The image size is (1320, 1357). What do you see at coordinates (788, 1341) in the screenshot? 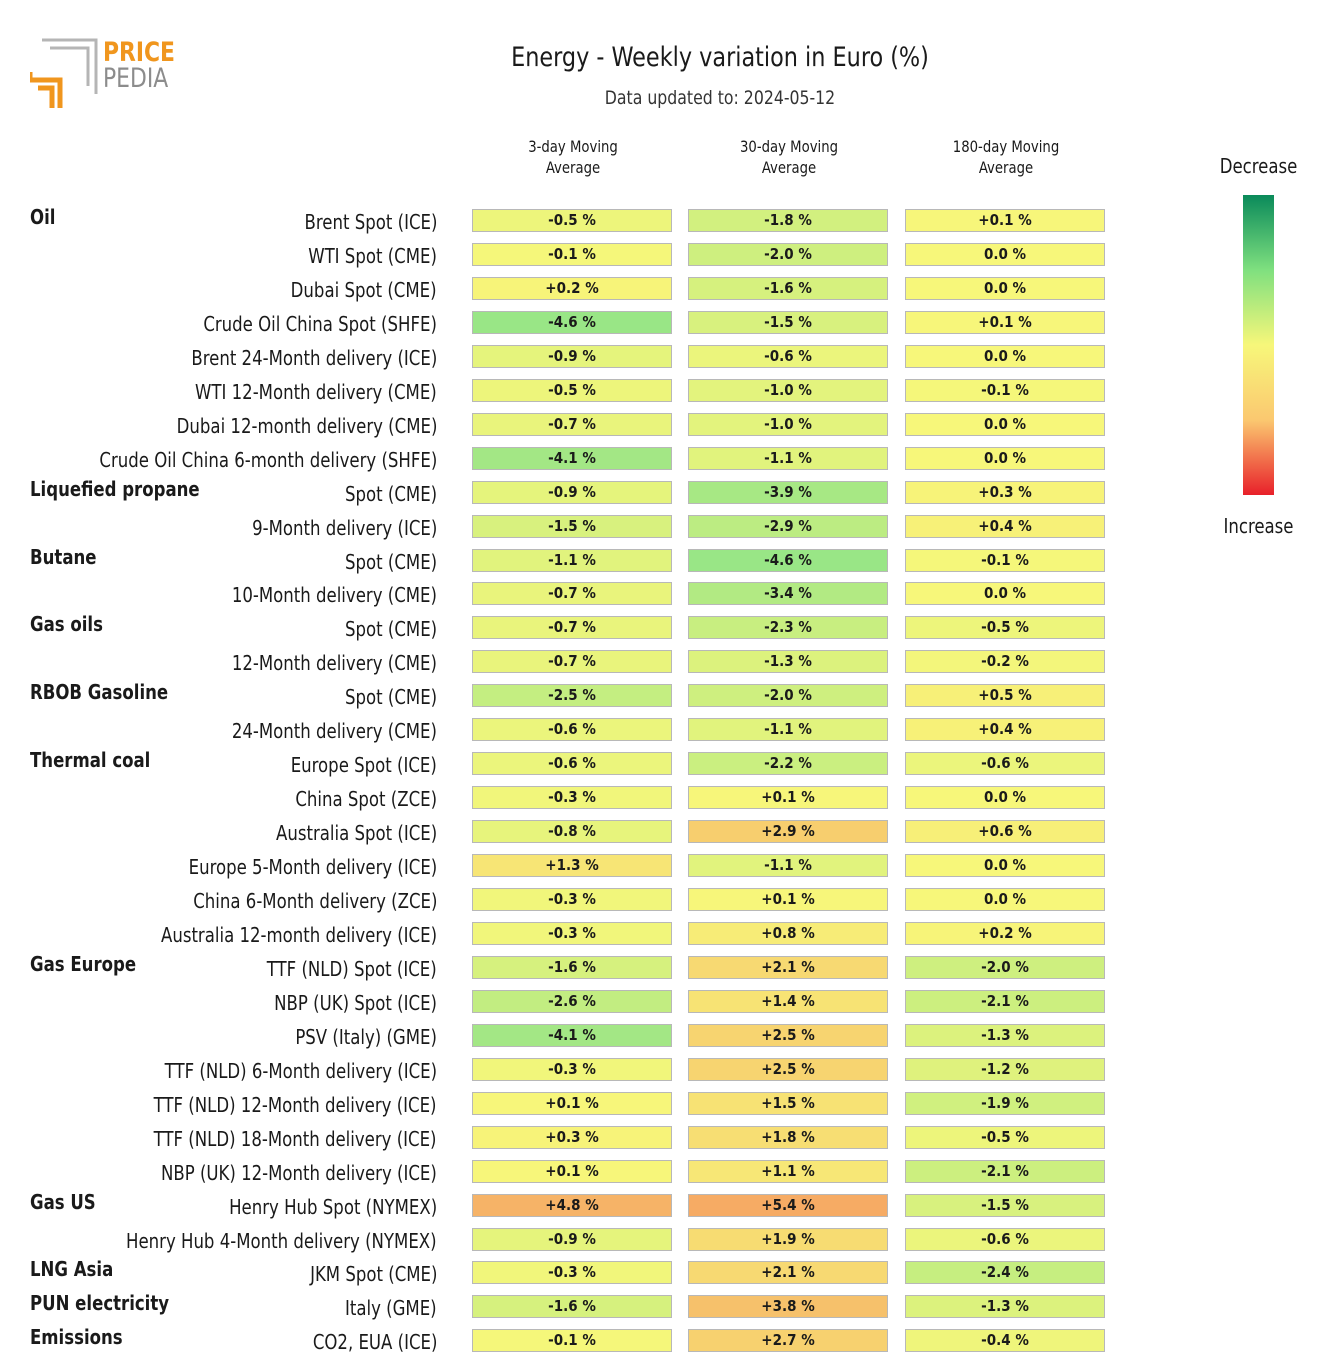
I see `value-cell: +2.7 %` at bounding box center [788, 1341].